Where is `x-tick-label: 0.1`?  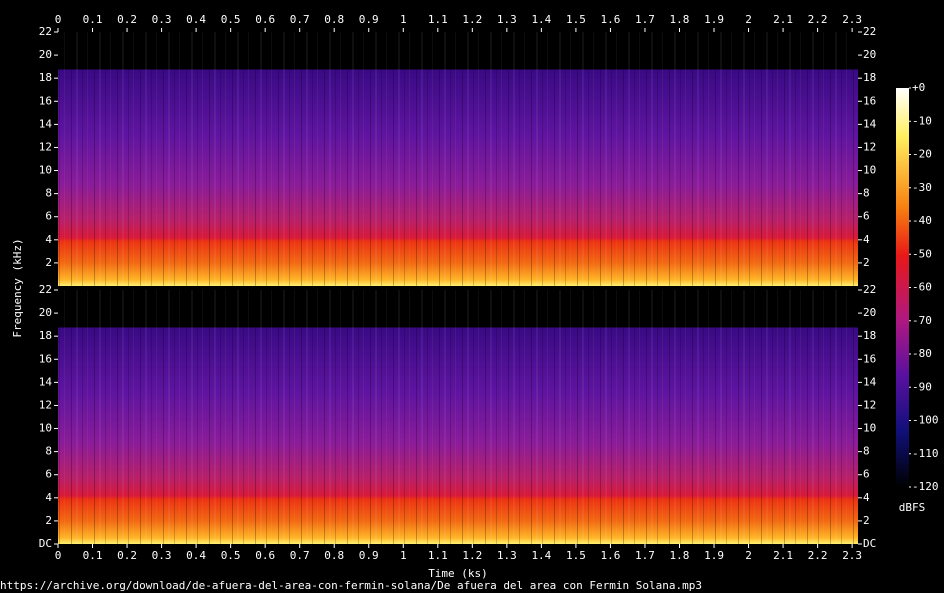 x-tick-label: 0.1 is located at coordinates (93, 19).